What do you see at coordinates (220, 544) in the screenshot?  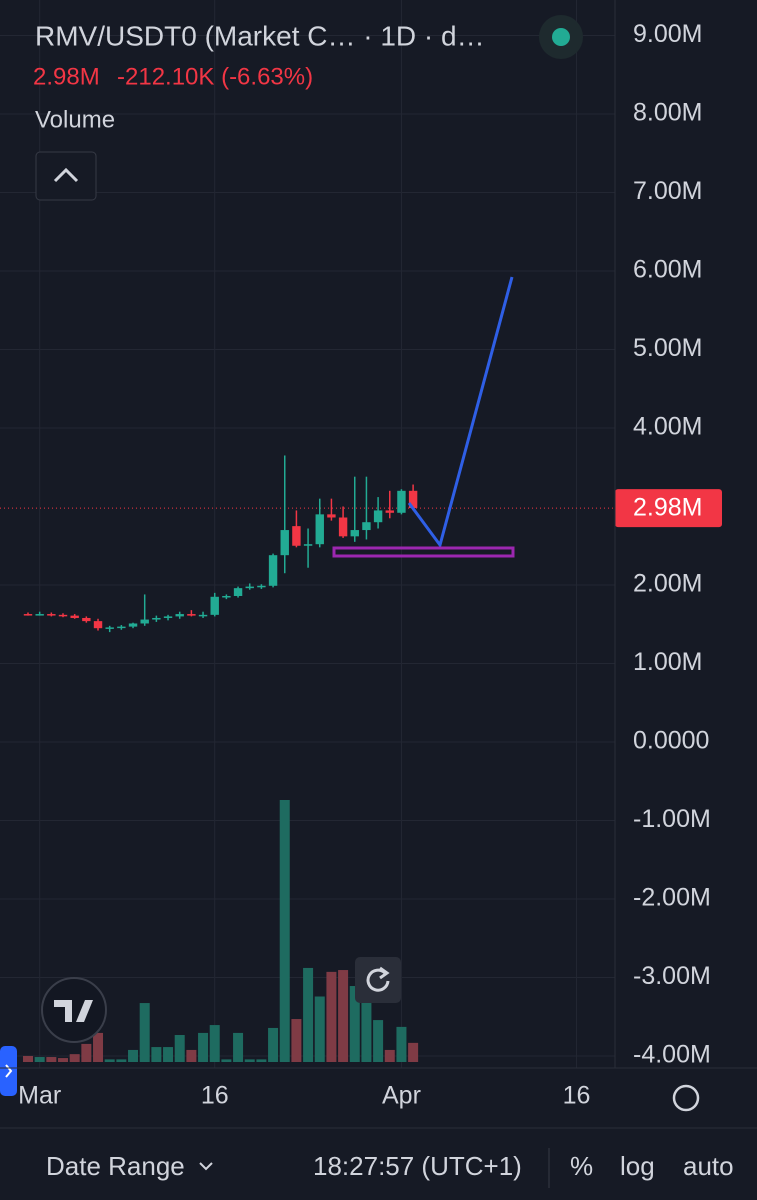 I see `candle-layer` at bounding box center [220, 544].